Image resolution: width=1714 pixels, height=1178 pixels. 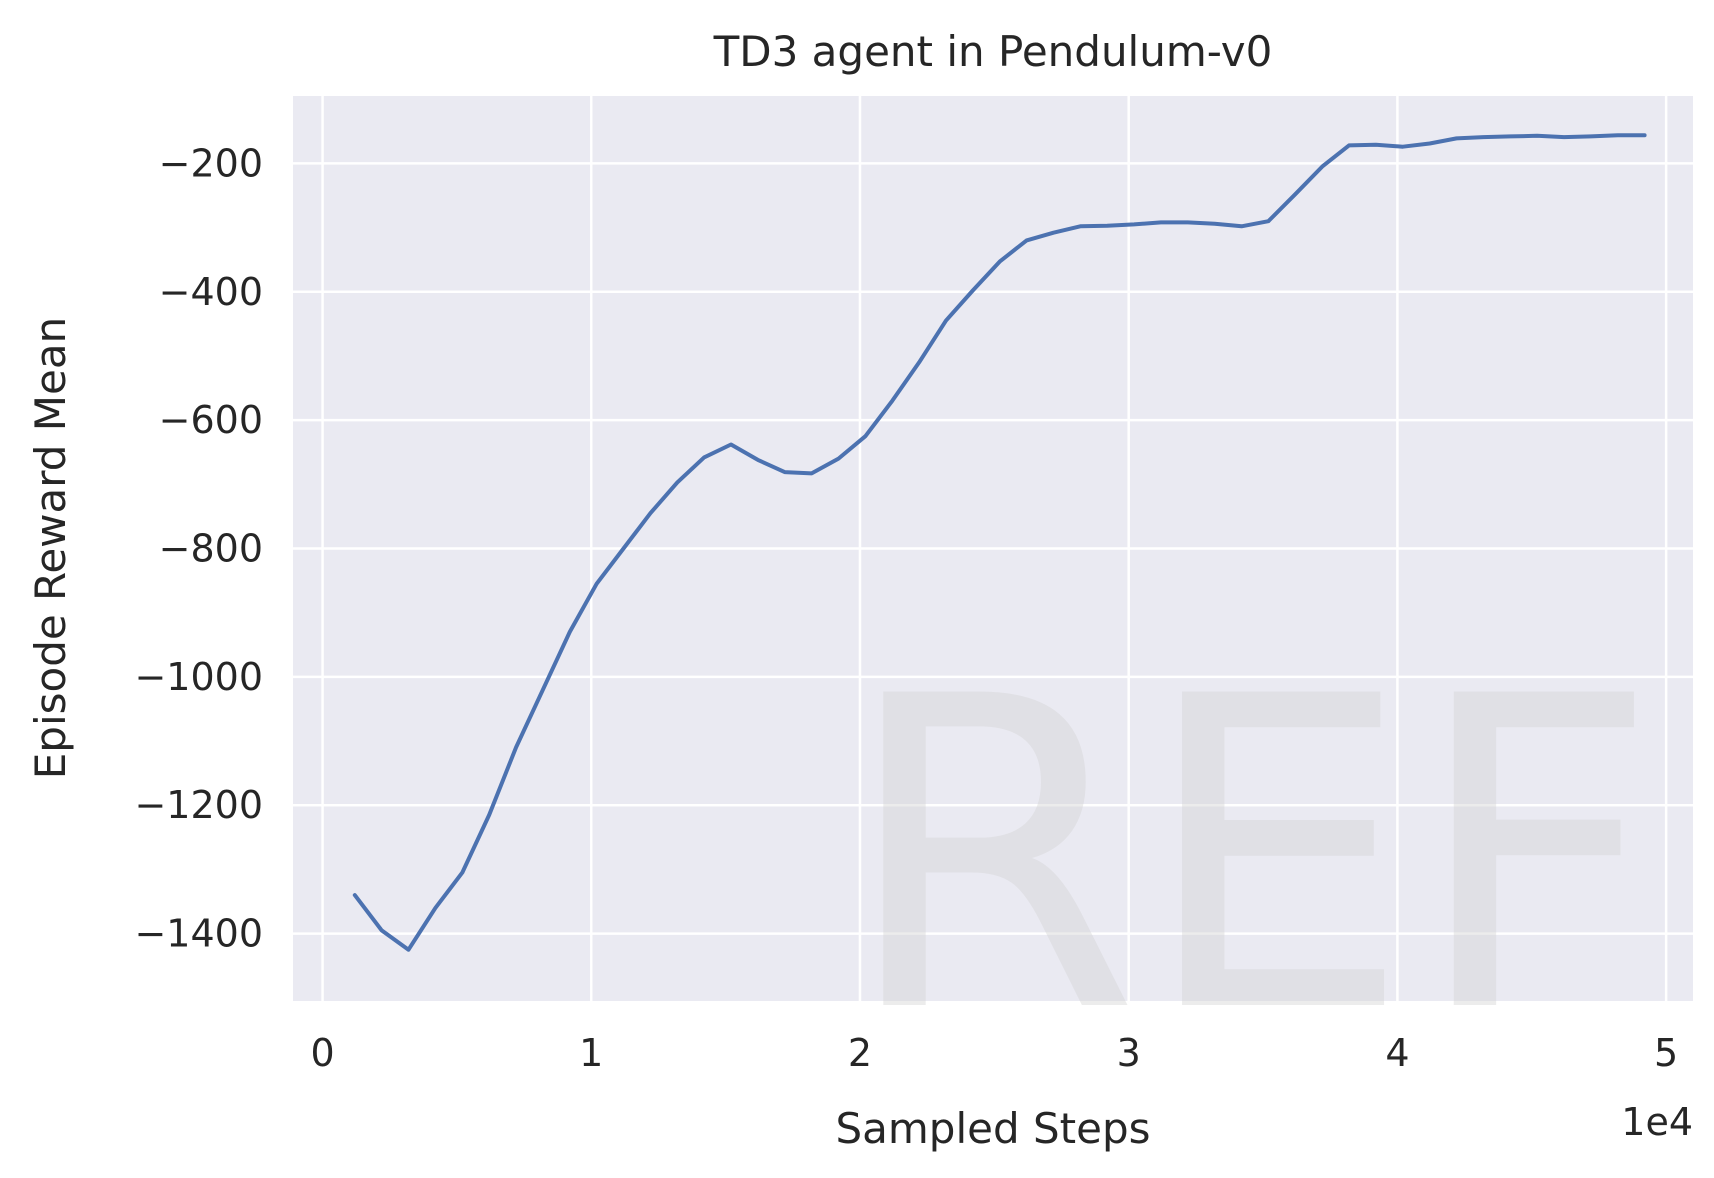 I want to click on x-axis-ticks: 0 1 2 3 4 5, so click(x=994, y=1053).